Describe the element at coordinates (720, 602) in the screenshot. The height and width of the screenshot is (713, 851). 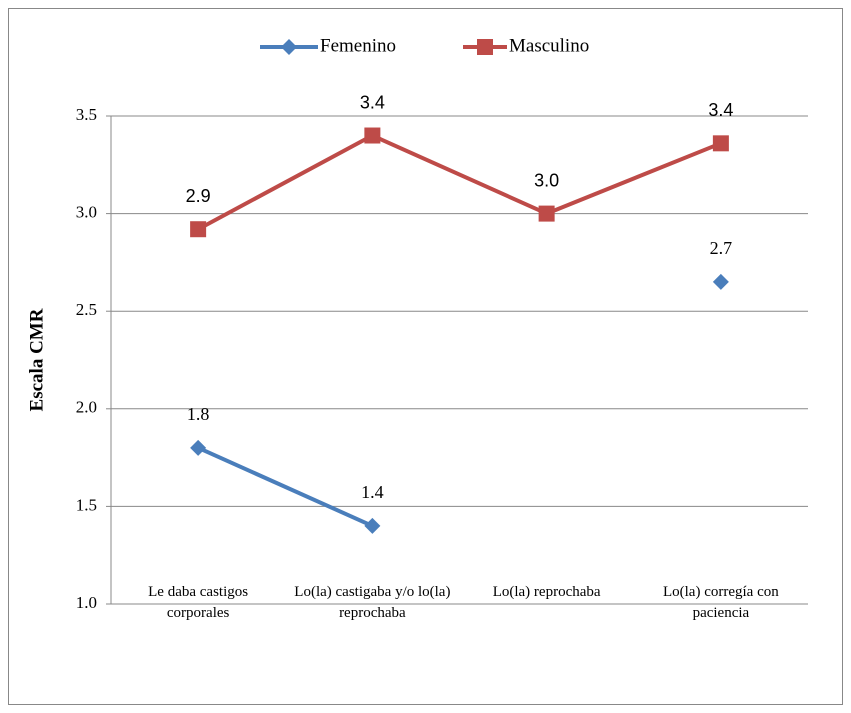
I see `x-tick-label: Lo(la) corregía con paciencia` at that location.